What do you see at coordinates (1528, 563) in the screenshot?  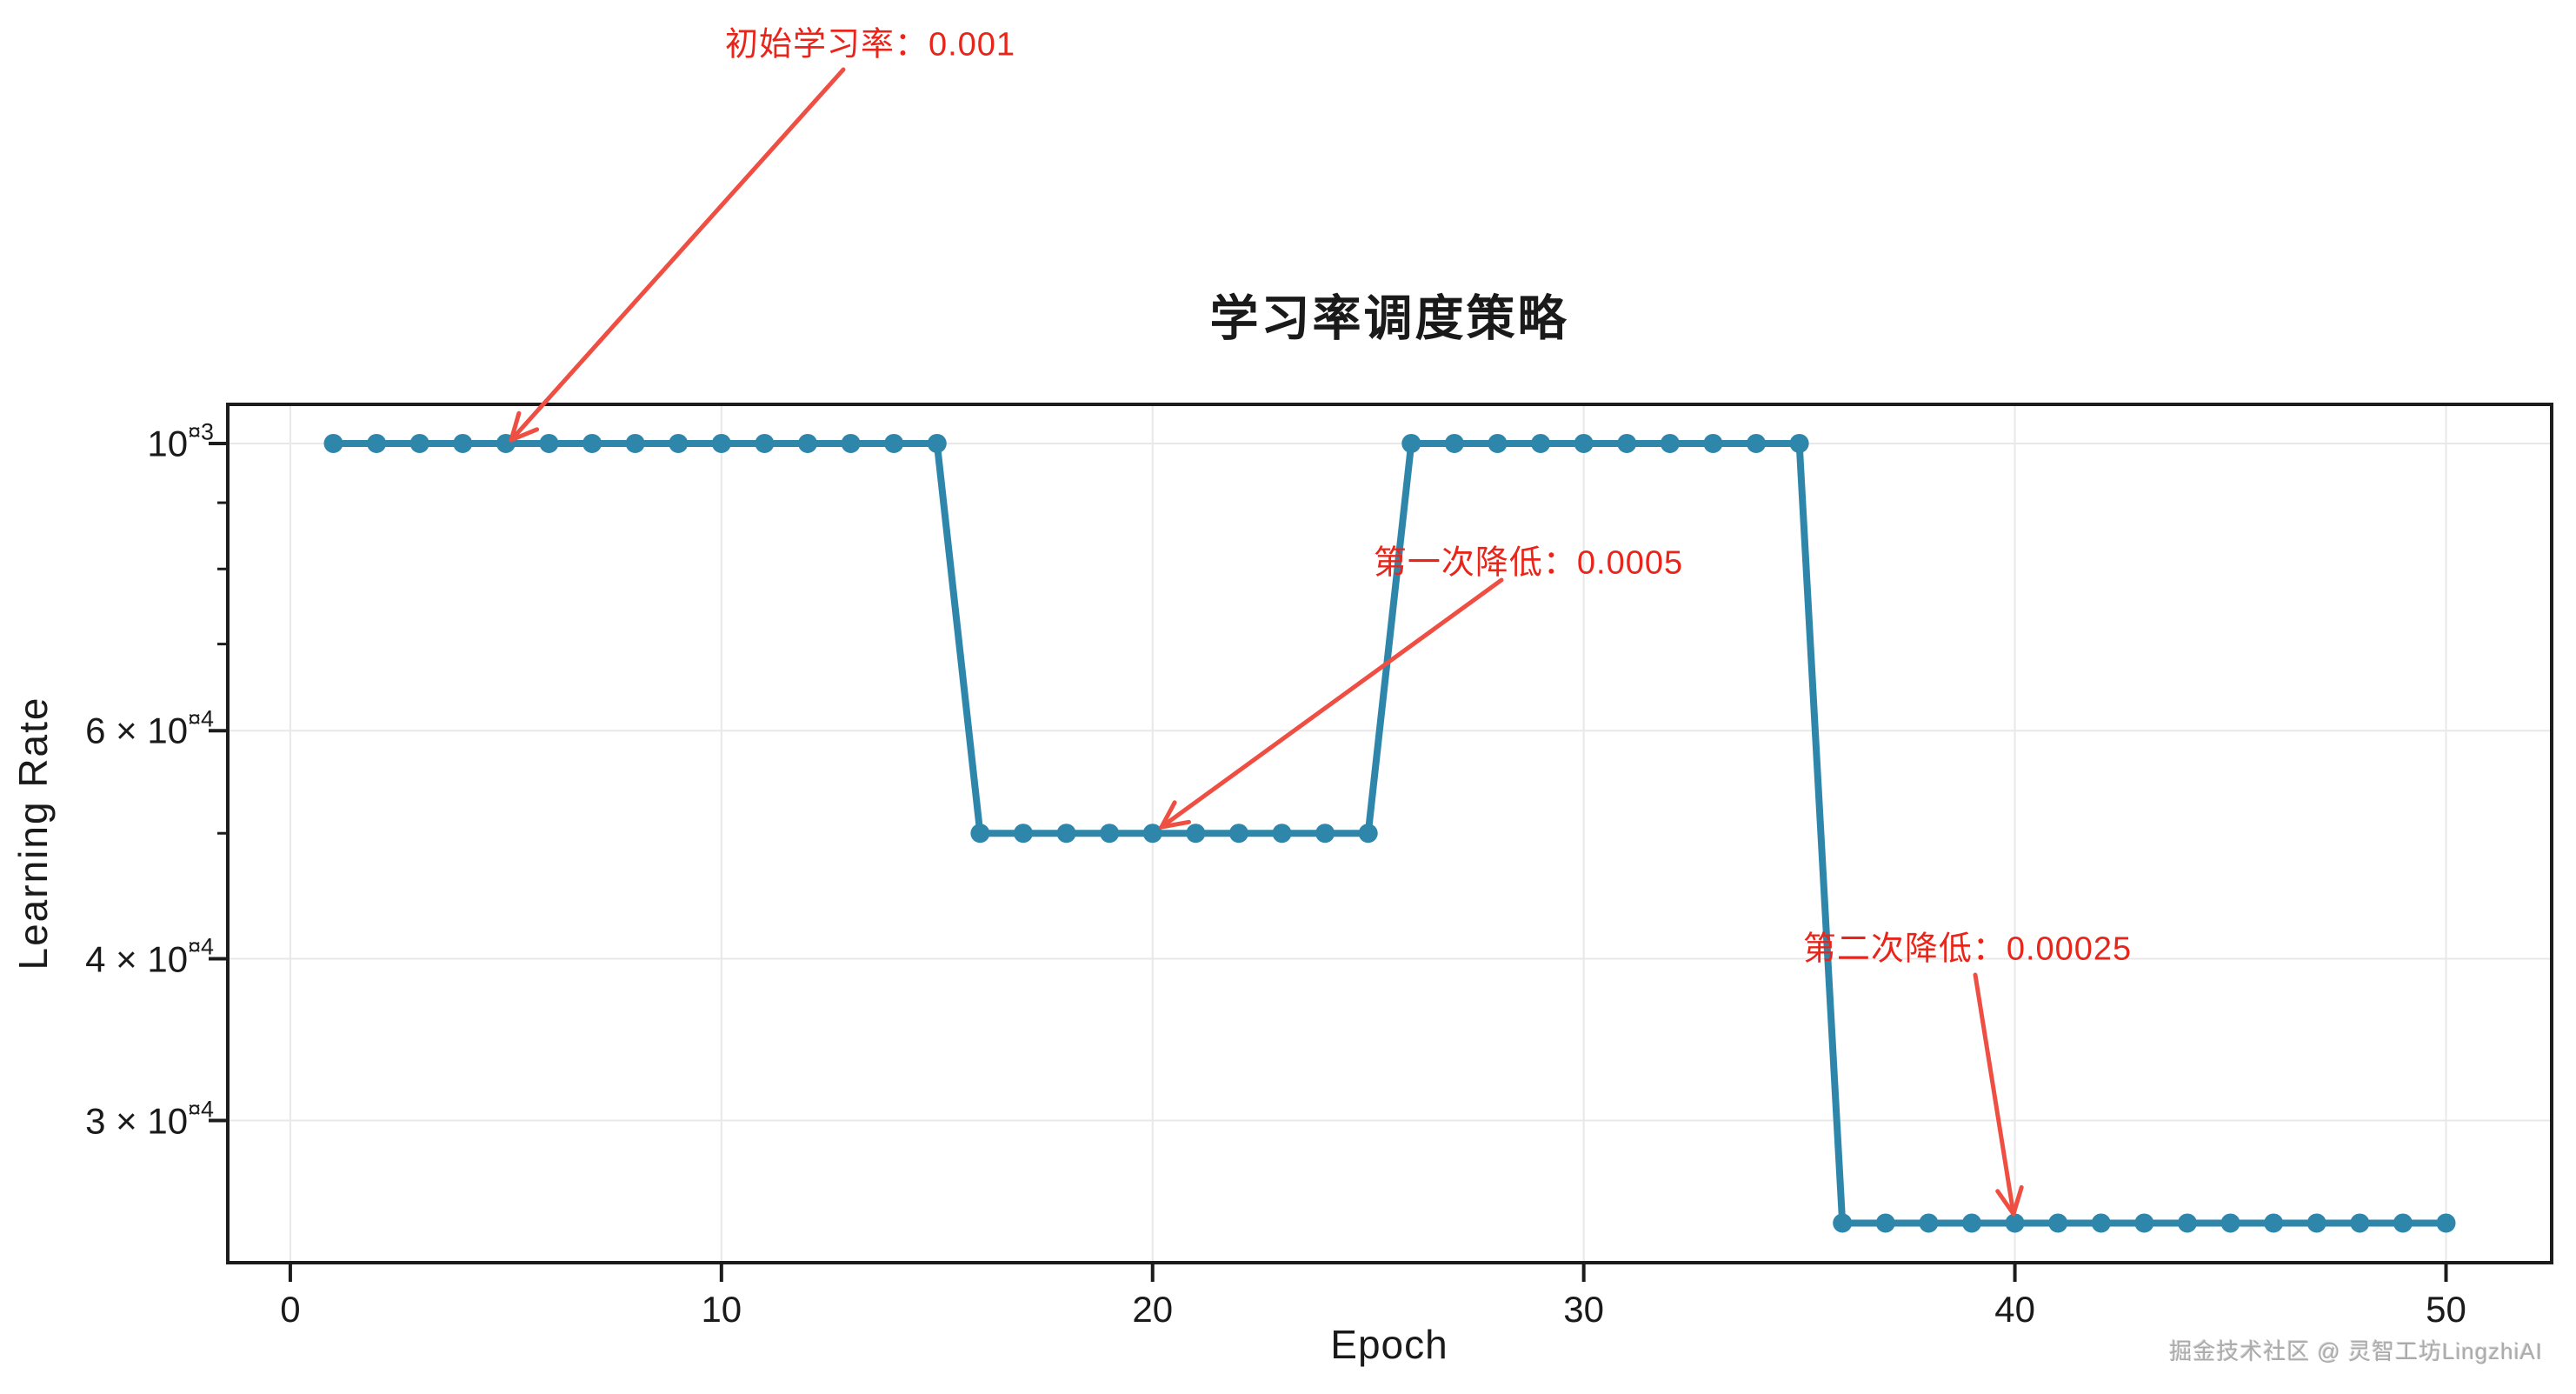 I see `annotation-first-drop: 第一次降低：0.0005` at bounding box center [1528, 563].